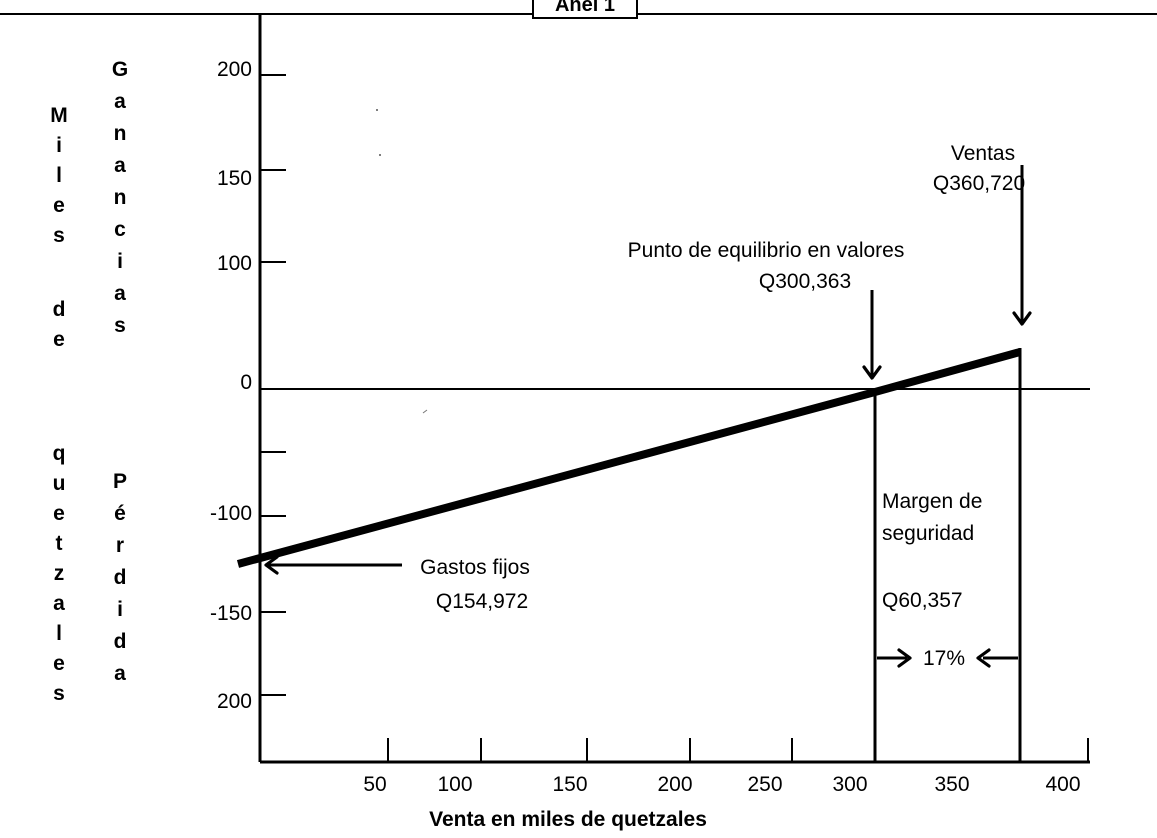 The height and width of the screenshot is (838, 1157). I want to click on title-box, so click(585, 9).